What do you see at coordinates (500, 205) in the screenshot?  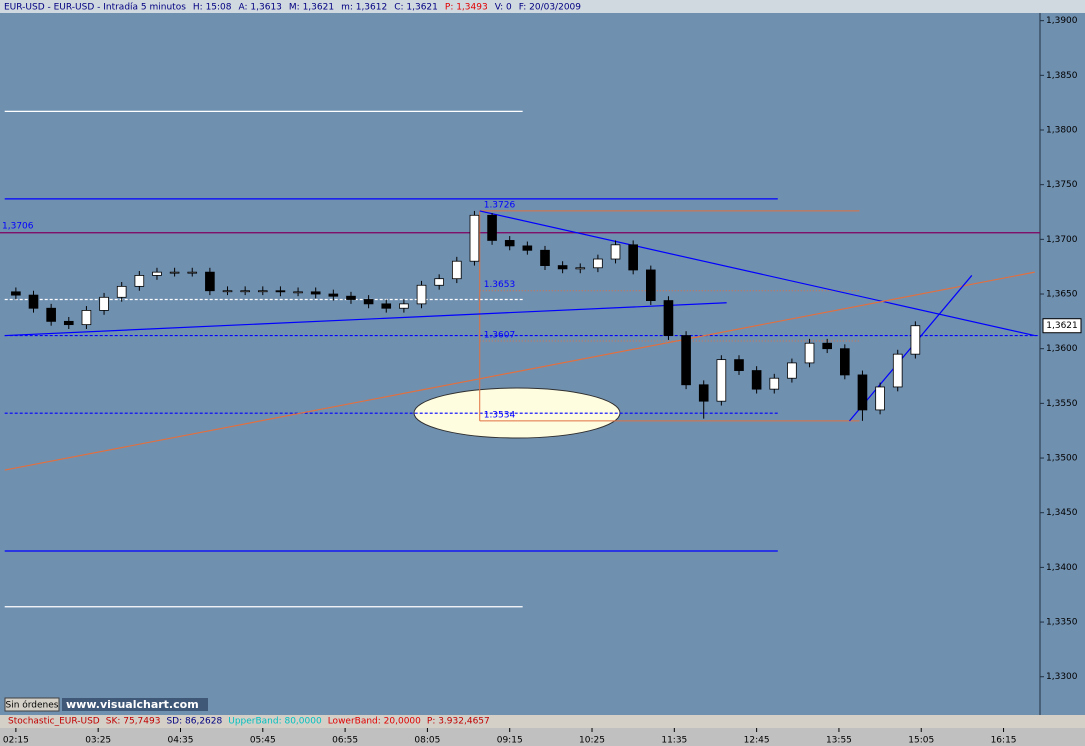 I see `fib-label: 1.3726` at bounding box center [500, 205].